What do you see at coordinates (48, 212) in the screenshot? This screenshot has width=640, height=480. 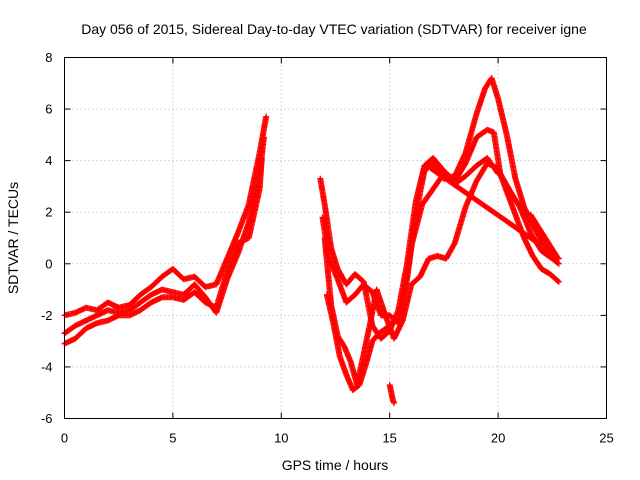 I see `y-tick-label: 2` at bounding box center [48, 212].